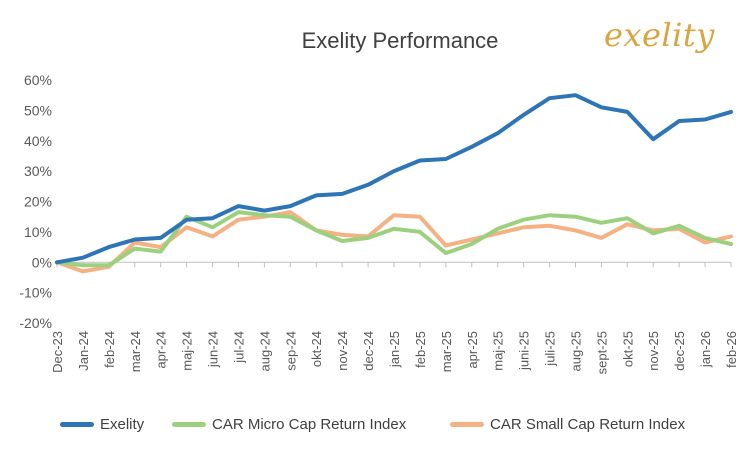 The height and width of the screenshot is (454, 754). What do you see at coordinates (467, 424) in the screenshot?
I see `legend-swatch-small-cap` at bounding box center [467, 424].